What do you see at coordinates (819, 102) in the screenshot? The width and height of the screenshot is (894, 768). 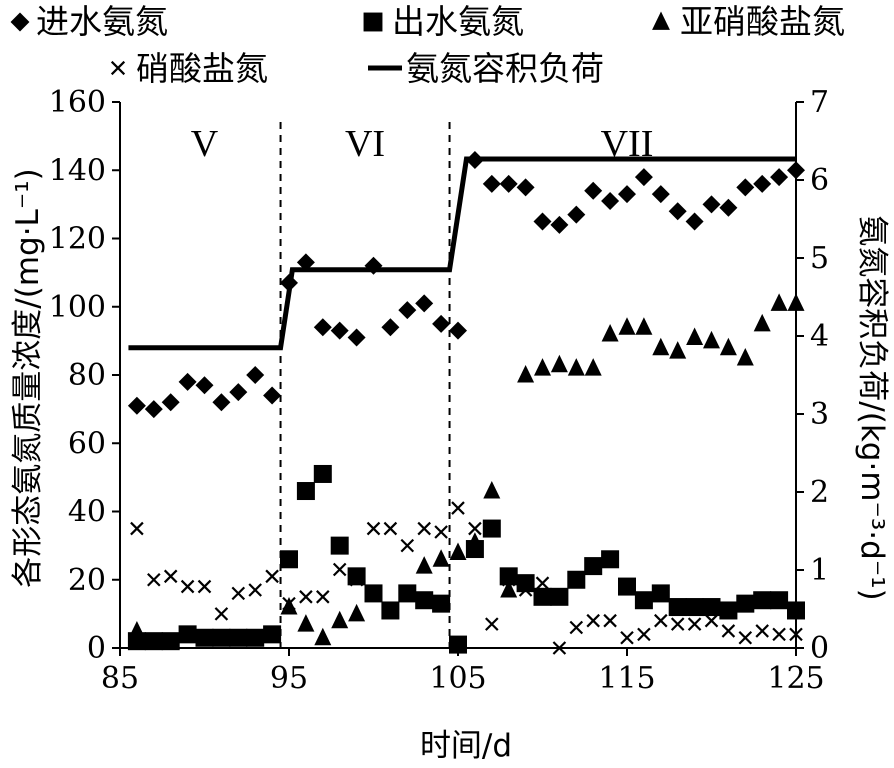 I see `y-tick-label-right: 7` at bounding box center [819, 102].